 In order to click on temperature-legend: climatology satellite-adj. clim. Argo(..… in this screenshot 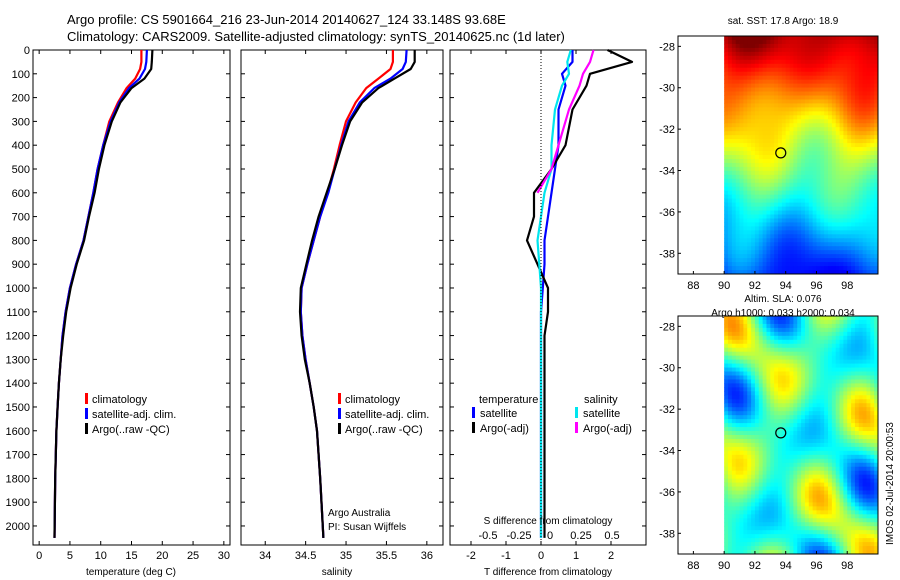, I will do `click(130, 414)`.